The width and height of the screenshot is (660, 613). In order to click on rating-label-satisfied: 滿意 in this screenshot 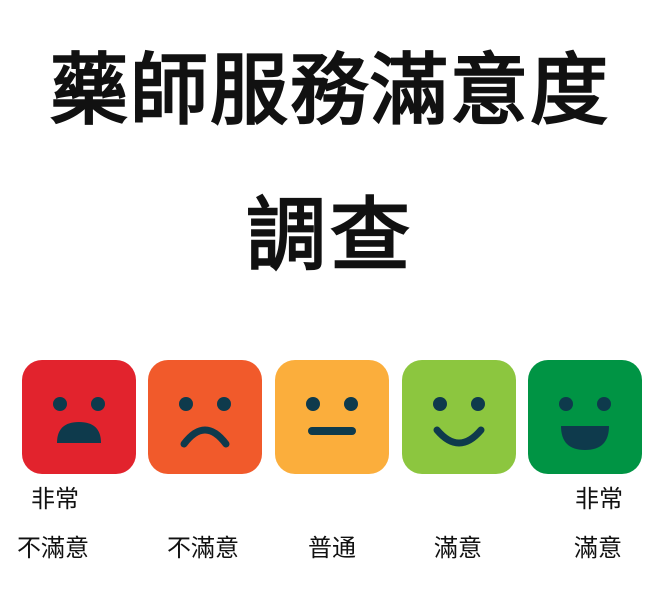, I will do `click(458, 548)`.